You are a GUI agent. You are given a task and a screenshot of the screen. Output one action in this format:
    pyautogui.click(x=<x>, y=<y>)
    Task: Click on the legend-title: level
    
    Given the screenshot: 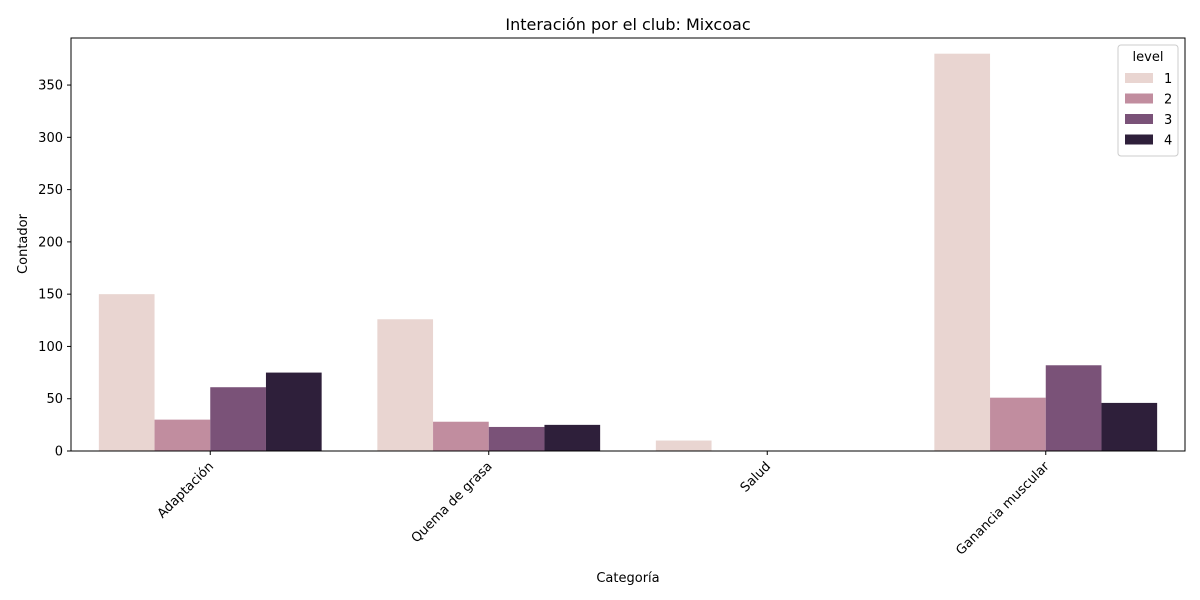 What is the action you would take?
    pyautogui.click(x=1148, y=57)
    